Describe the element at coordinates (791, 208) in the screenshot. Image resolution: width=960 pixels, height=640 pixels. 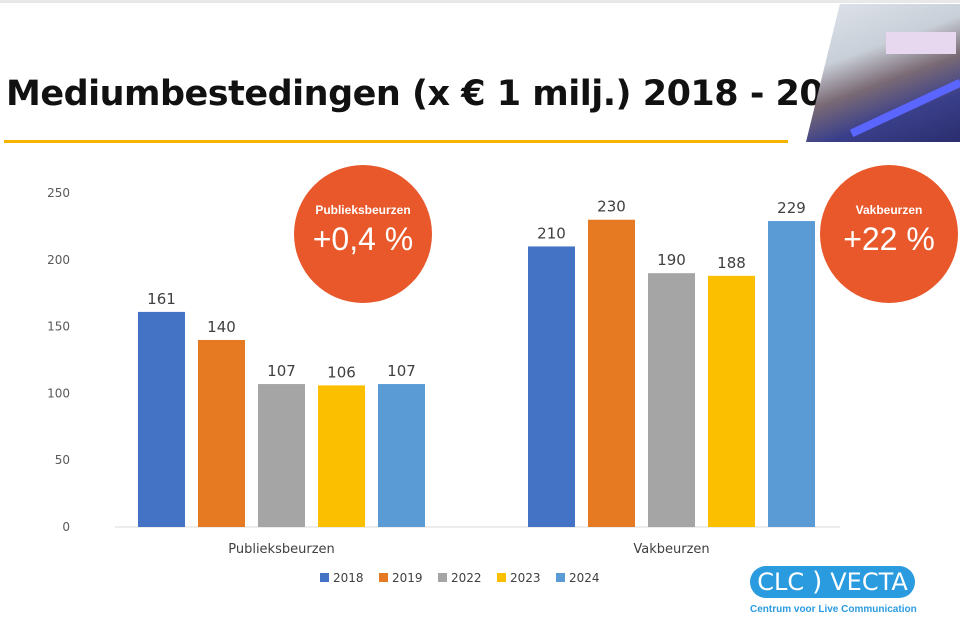
I see `data-label: 229` at that location.